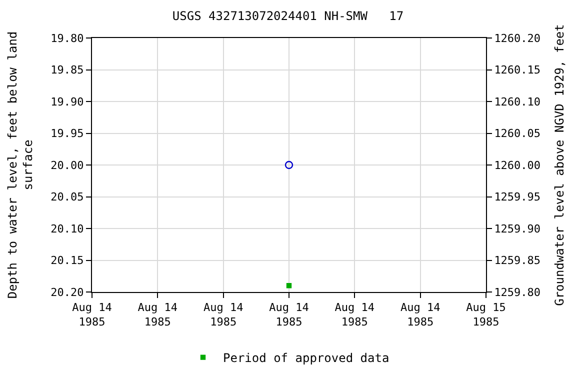 This screenshot has height=384, width=576. I want to click on y-tick-label: 20.20, so click(67, 292).